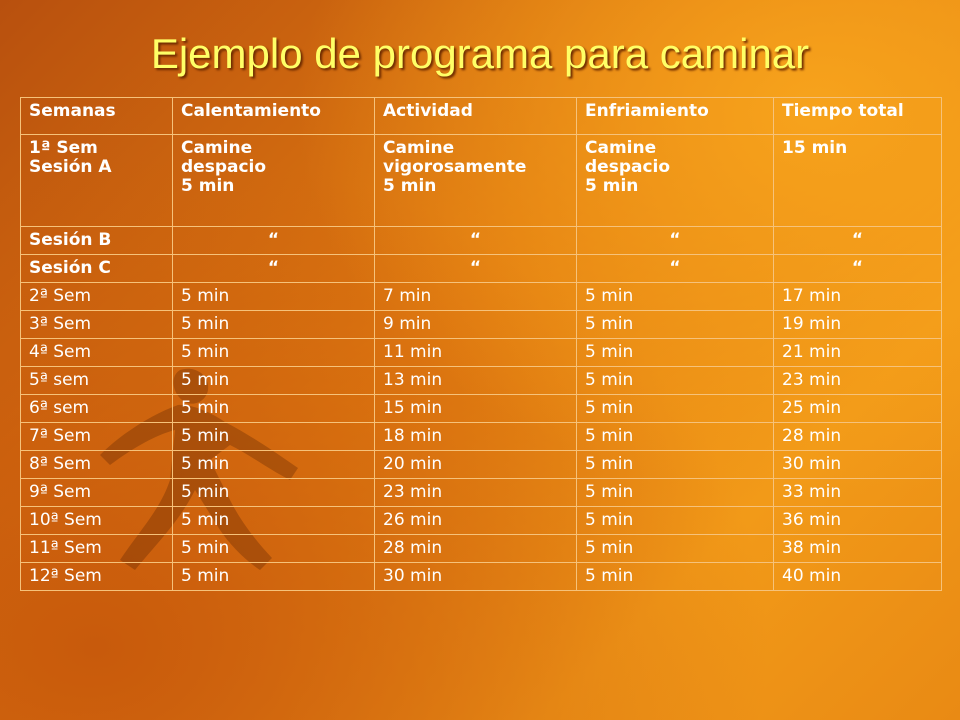 The height and width of the screenshot is (720, 960). I want to click on week-cell: 3ª Sem, so click(96, 324).